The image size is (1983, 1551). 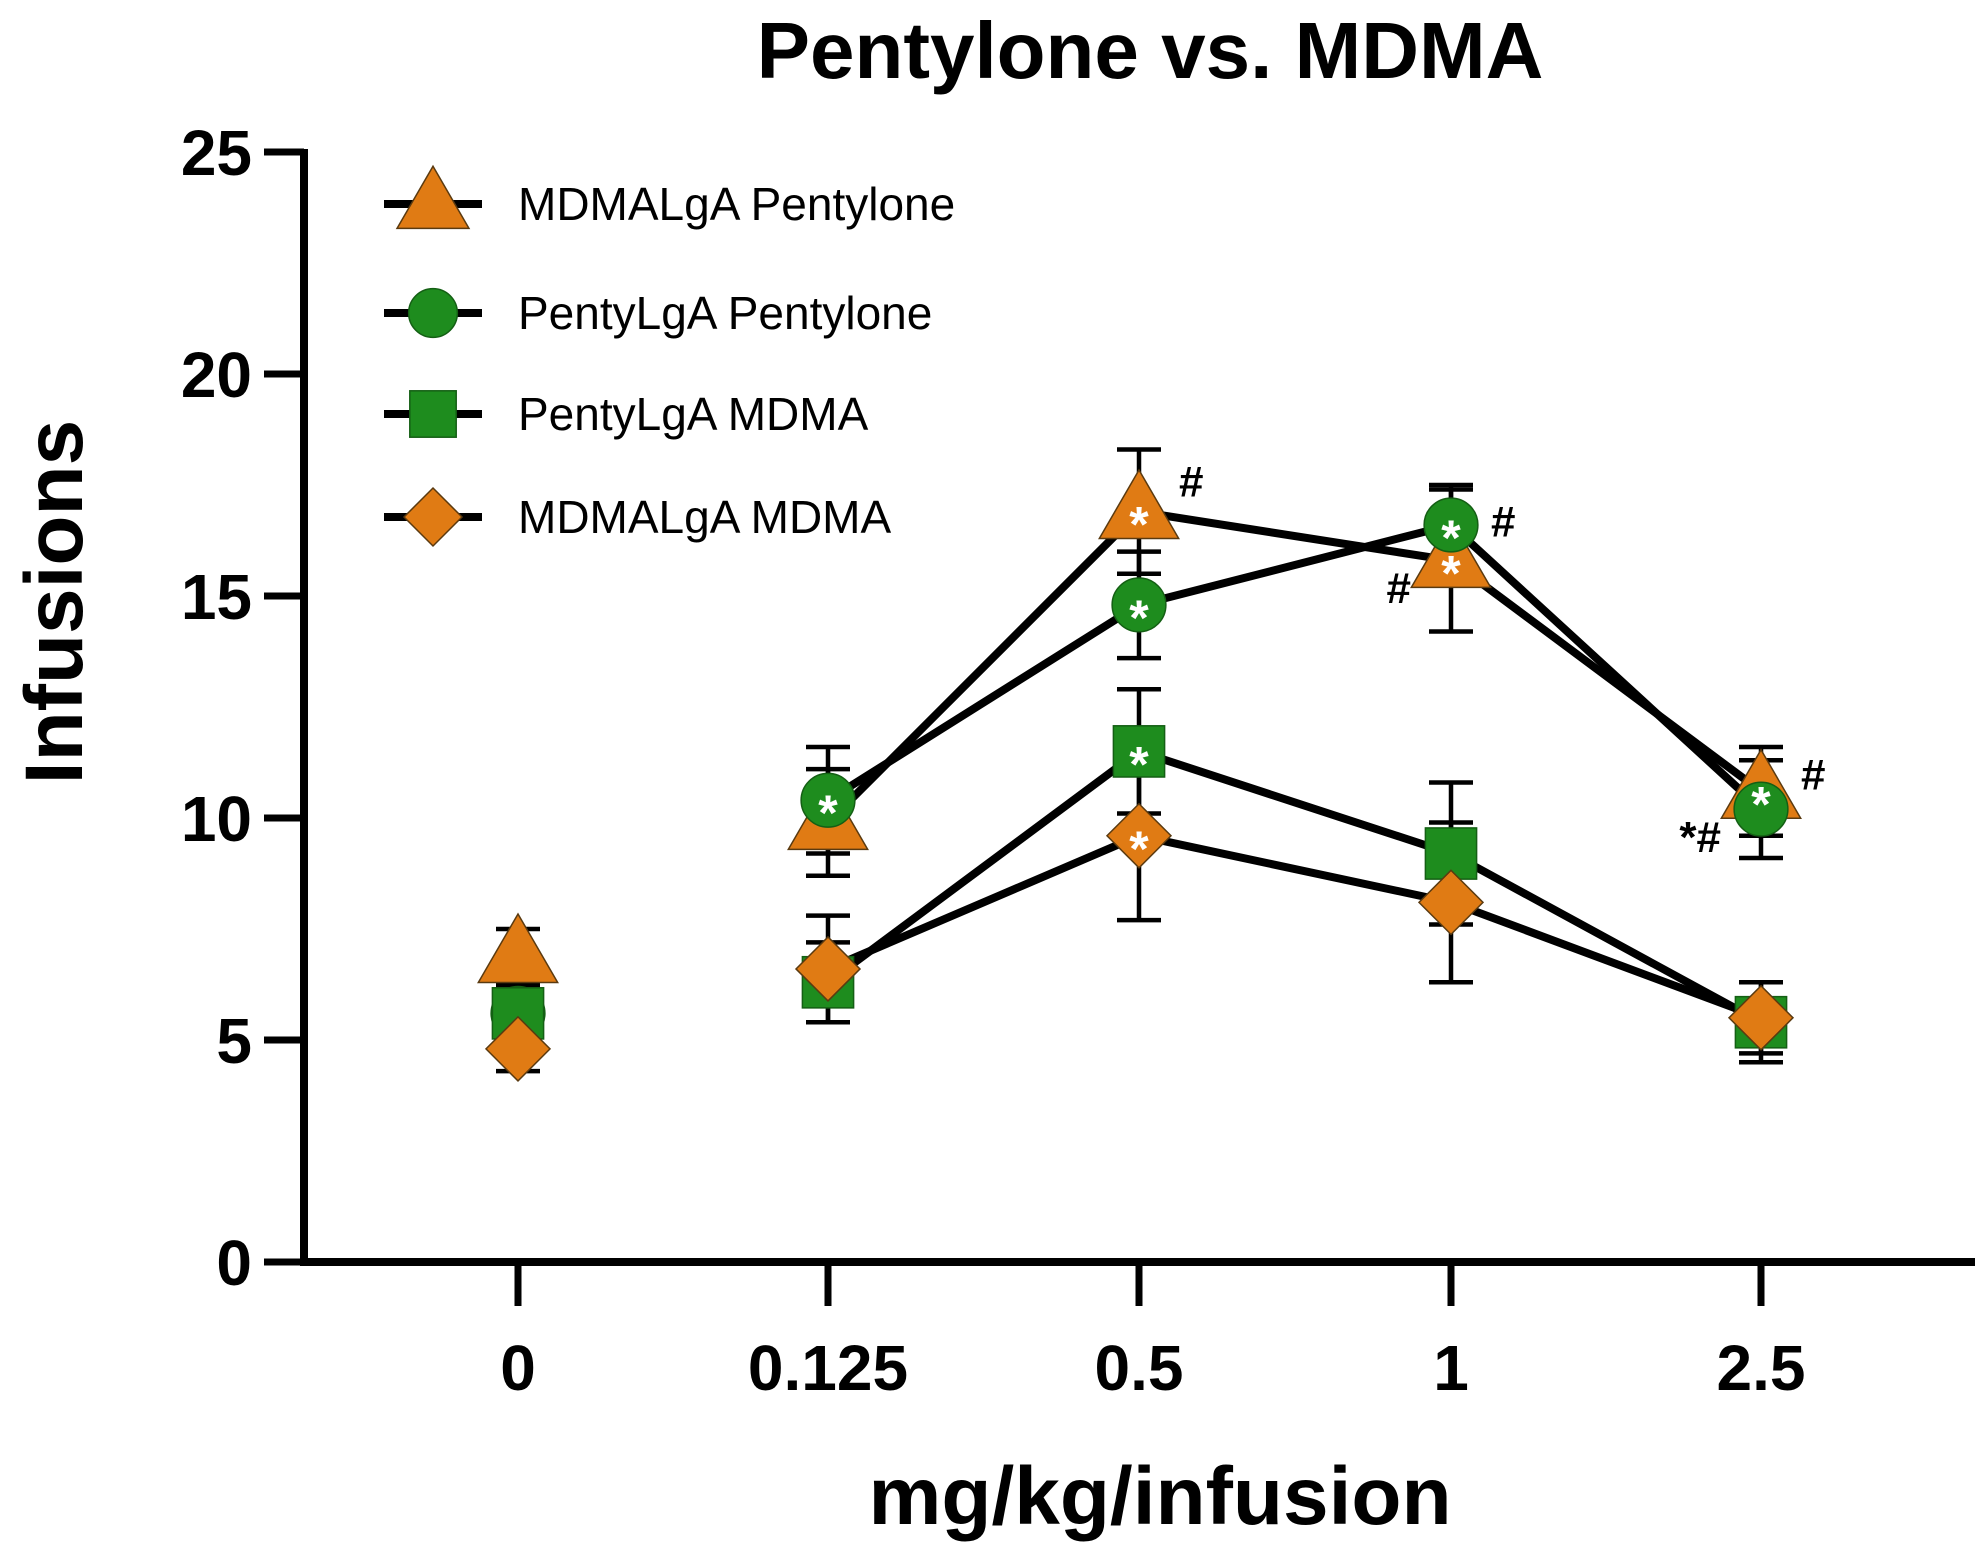 I want to click on y-tick-label: 5, so click(x=234, y=1041).